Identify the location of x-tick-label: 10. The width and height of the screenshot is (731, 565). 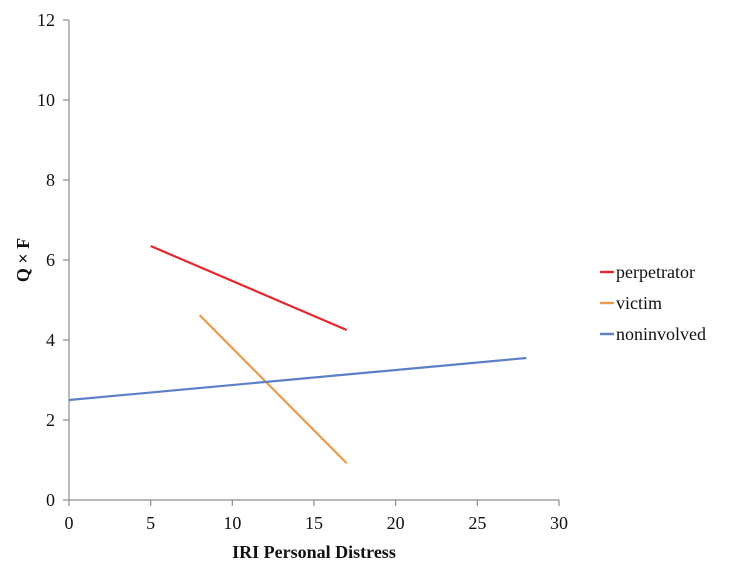
(232, 523).